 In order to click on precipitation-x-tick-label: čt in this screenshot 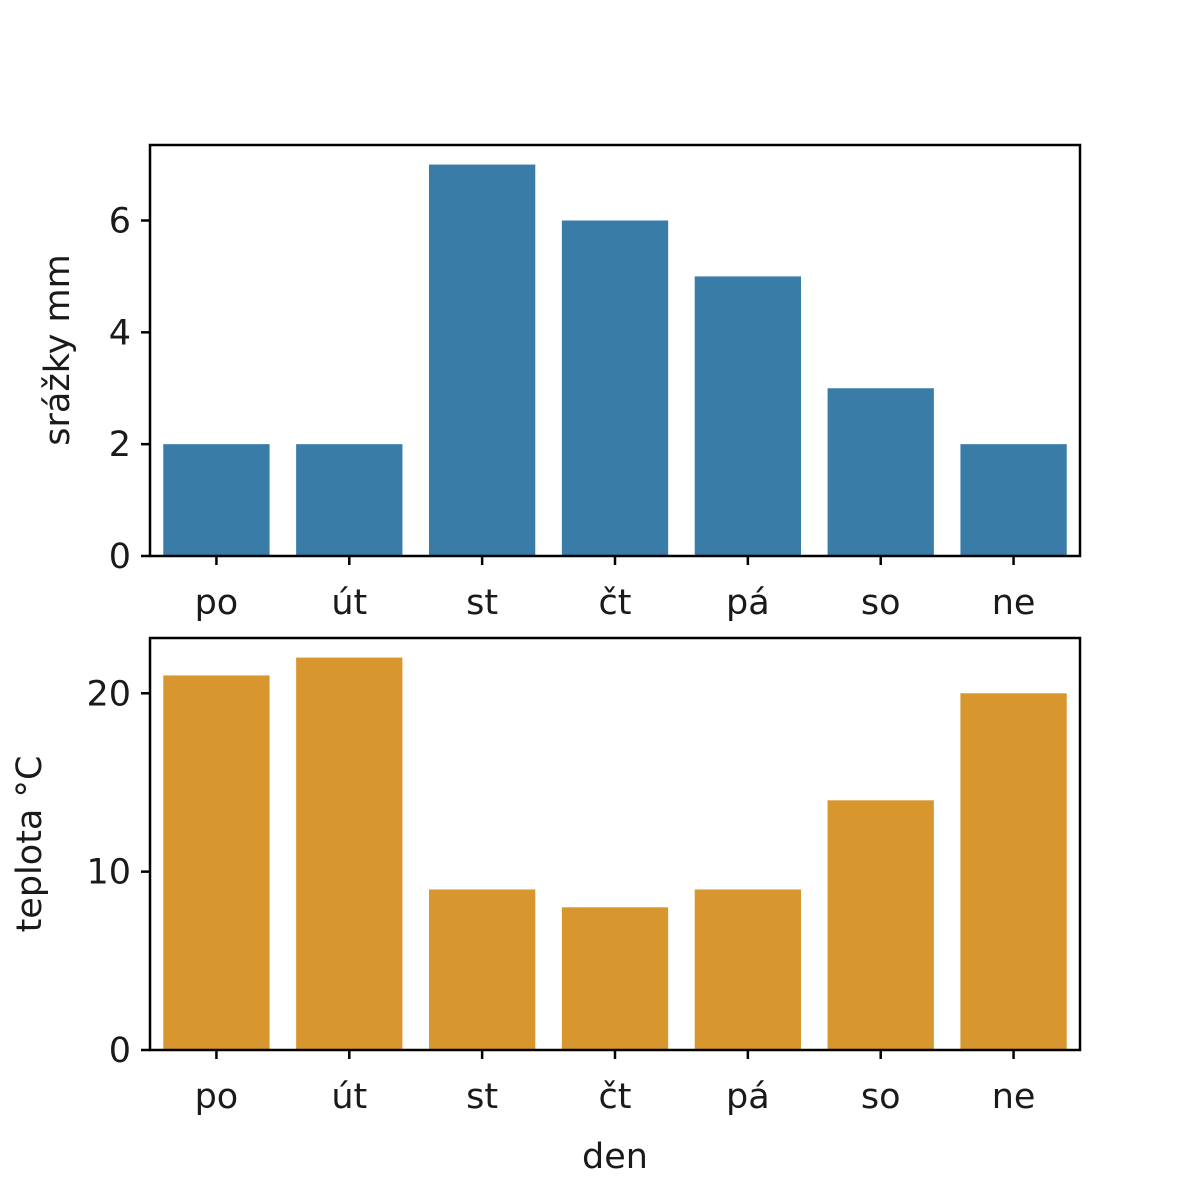, I will do `click(615, 603)`.